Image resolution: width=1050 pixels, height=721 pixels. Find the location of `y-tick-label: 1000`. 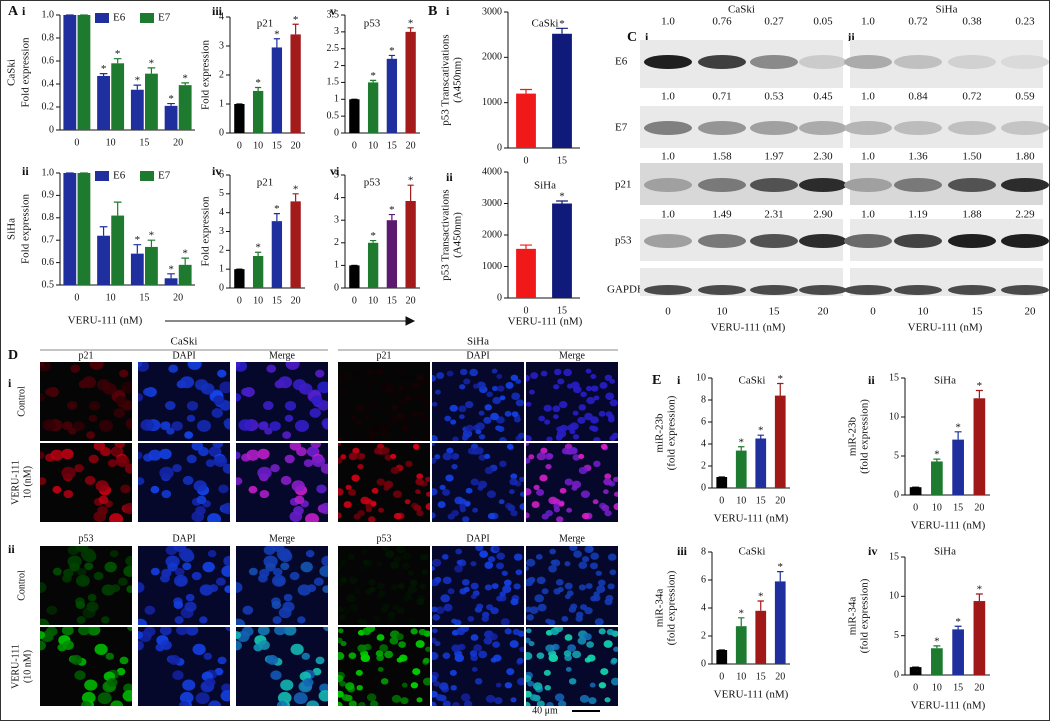

y-tick-label: 1000 is located at coordinates (492, 102).